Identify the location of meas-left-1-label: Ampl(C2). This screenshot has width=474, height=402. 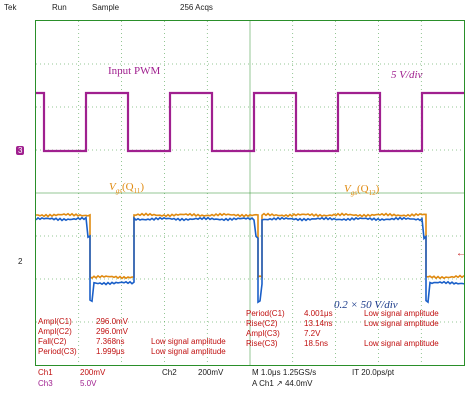
(55, 331).